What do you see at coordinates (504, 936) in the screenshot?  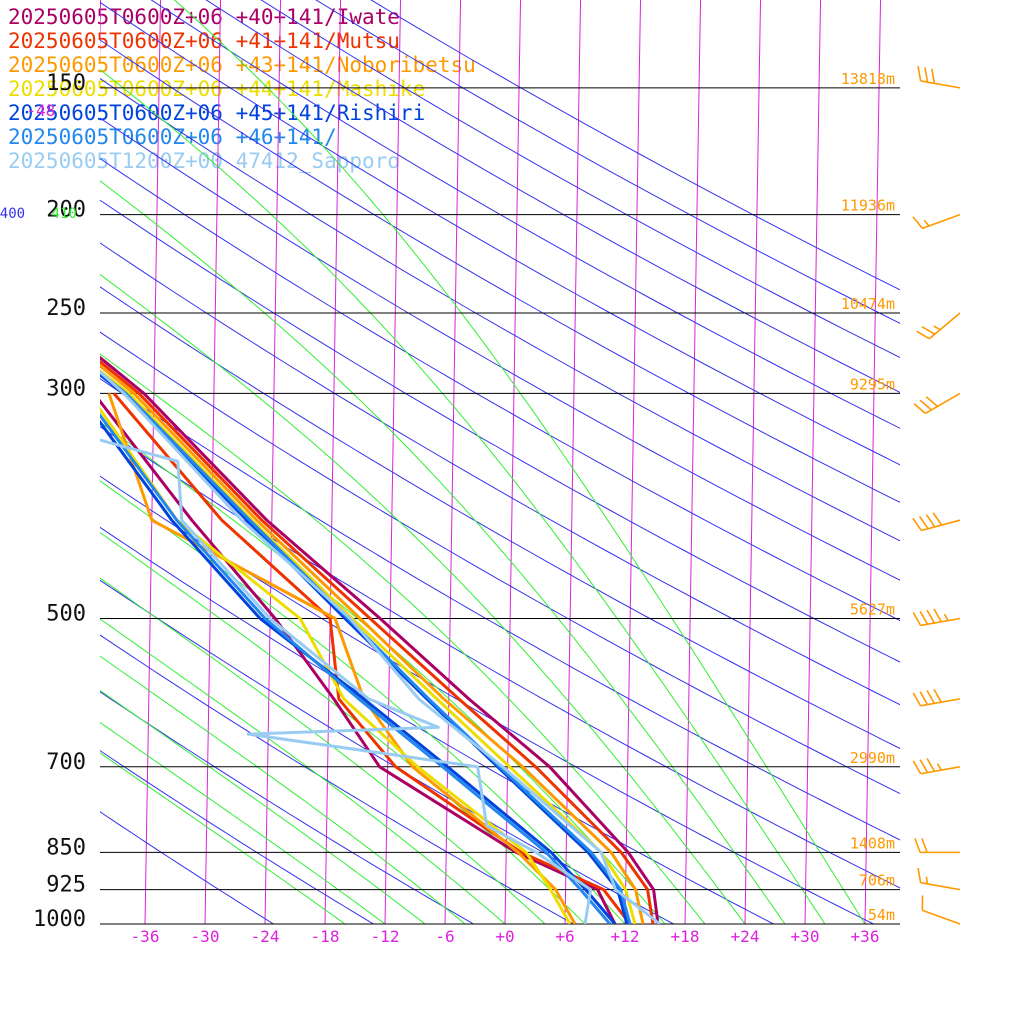 I see `temperature-tick-label: +0` at bounding box center [504, 936].